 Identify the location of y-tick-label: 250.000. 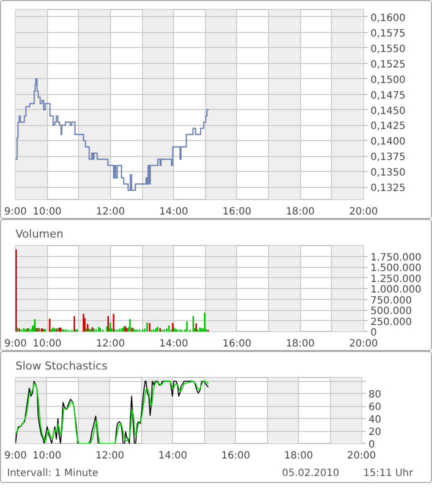
(391, 322).